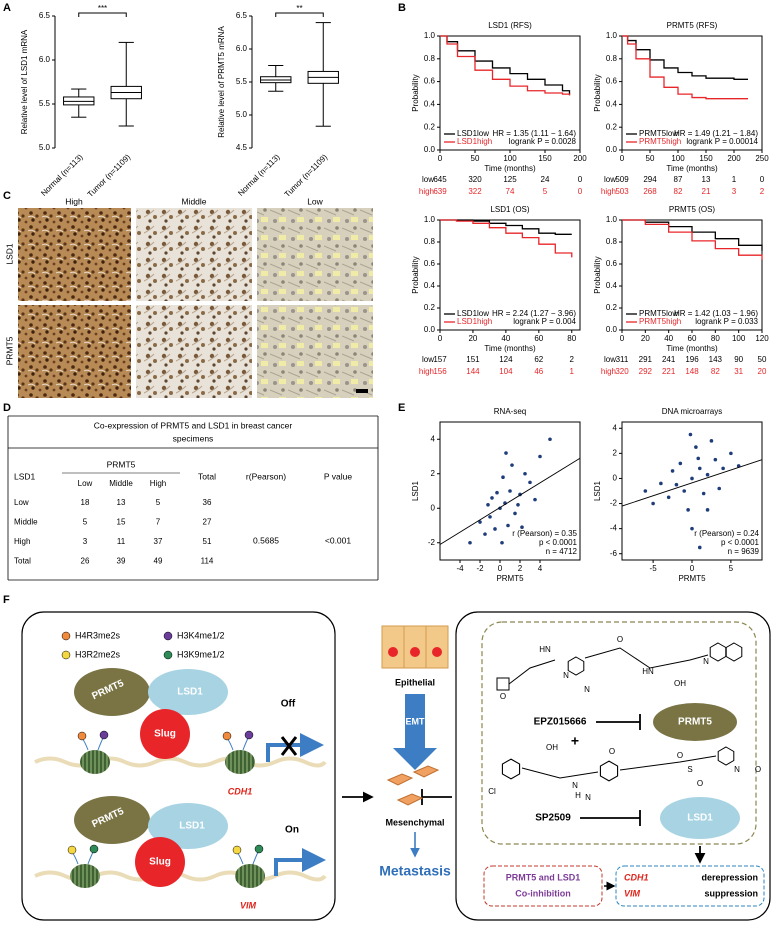 Image resolution: width=777 pixels, height=927 pixels. What do you see at coordinates (692, 578) in the screenshot?
I see `x-axis-label: PRMT5` at bounding box center [692, 578].